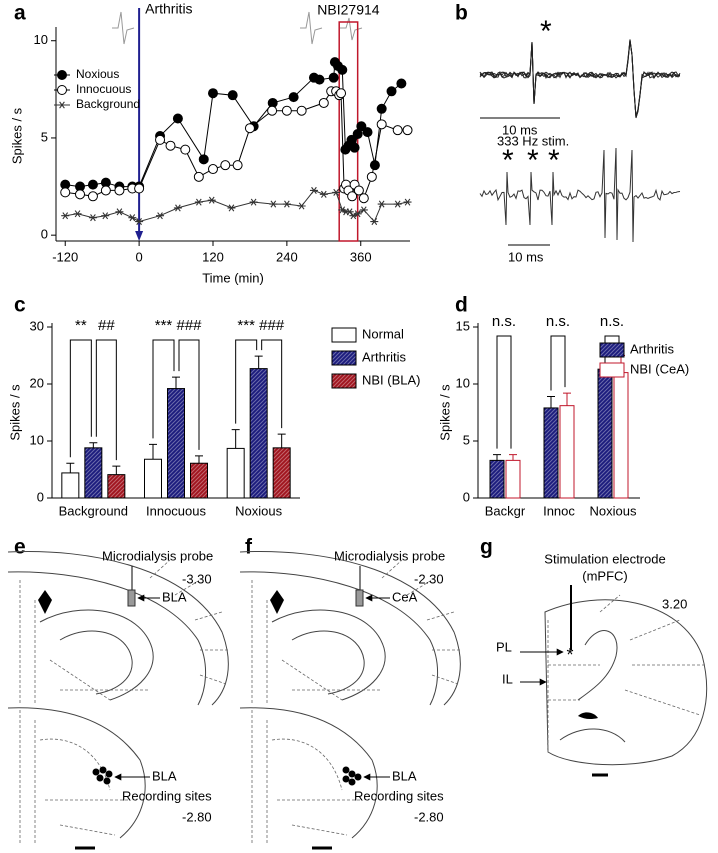 This screenshot has width=718, height=853. What do you see at coordinates (176, 510) in the screenshot?
I see `x-tick-label: Innocuous` at bounding box center [176, 510].